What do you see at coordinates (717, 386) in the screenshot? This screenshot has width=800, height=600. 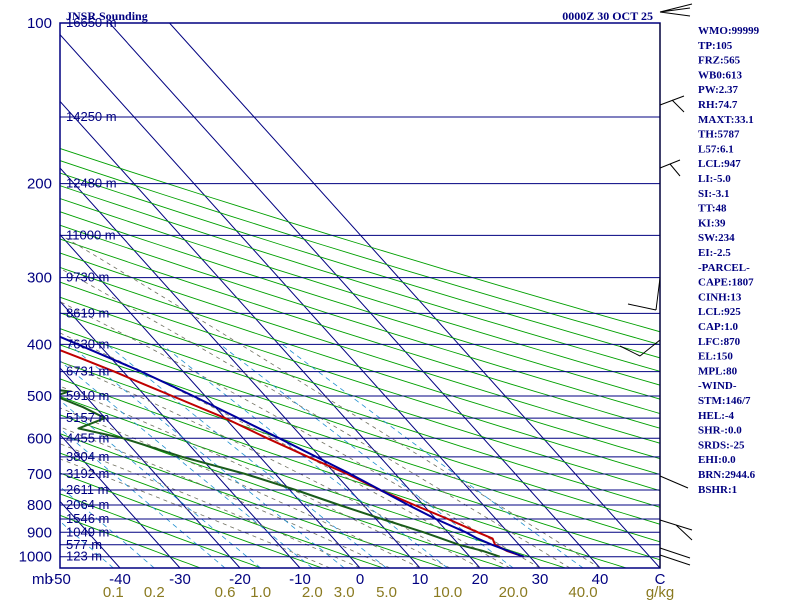 I see `index-value: -WIND-` at bounding box center [717, 386].